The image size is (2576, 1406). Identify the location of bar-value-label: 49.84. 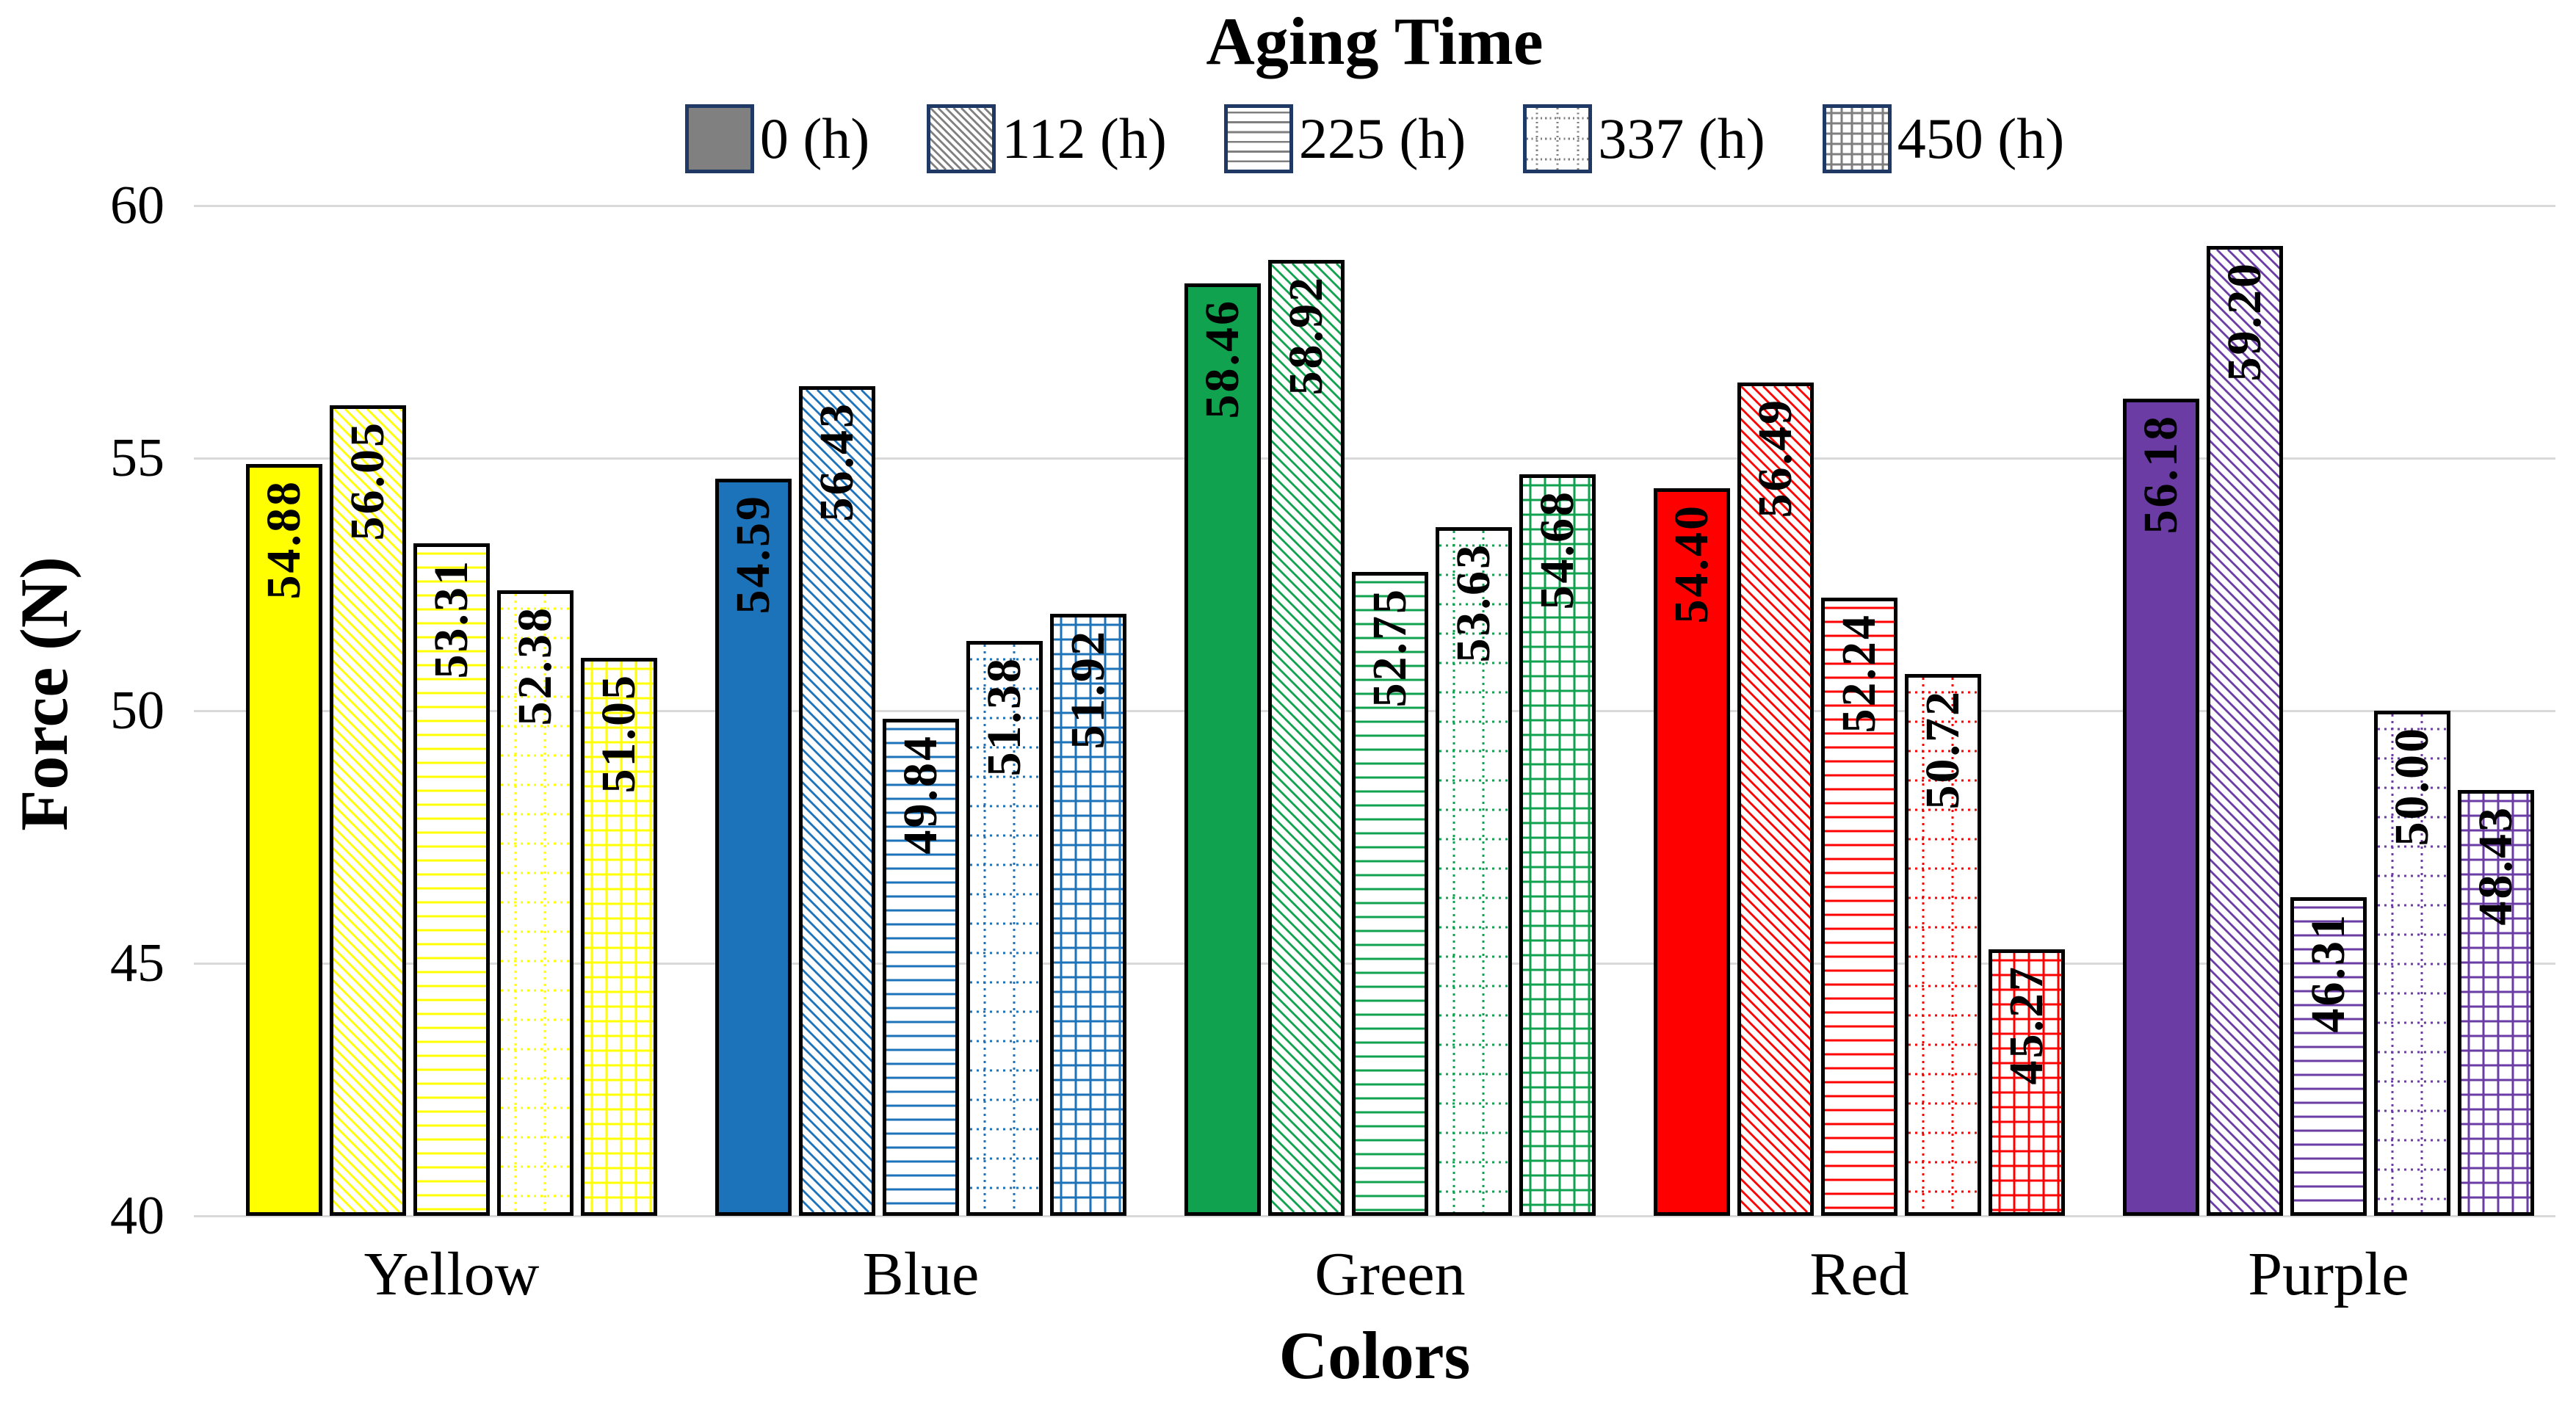
(921, 794).